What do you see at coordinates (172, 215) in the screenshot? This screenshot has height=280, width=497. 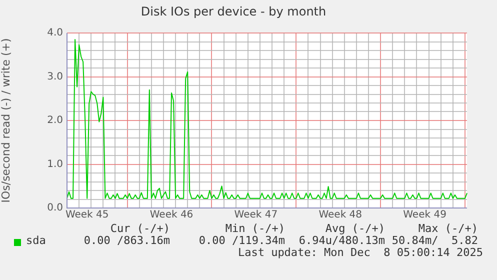 I see `x-tick-label: Week 46` at bounding box center [172, 215].